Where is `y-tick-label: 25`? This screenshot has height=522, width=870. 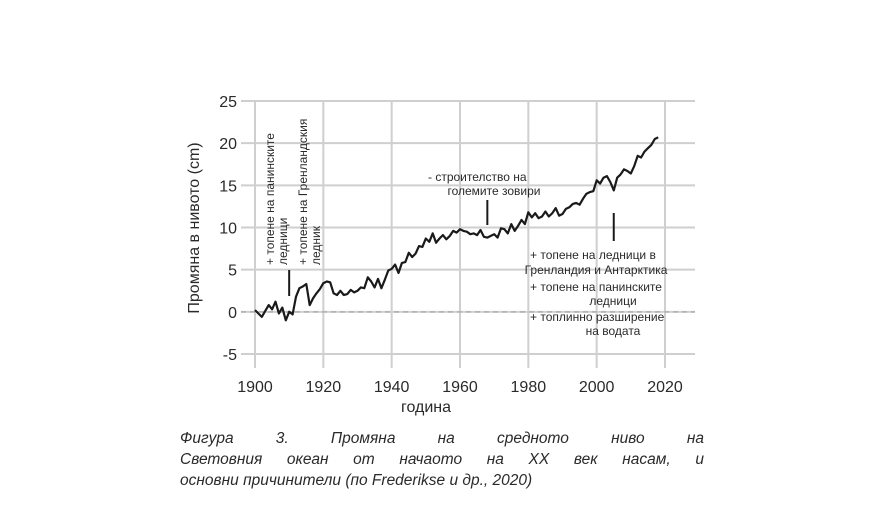 y-tick-label: 25 is located at coordinates (228, 102).